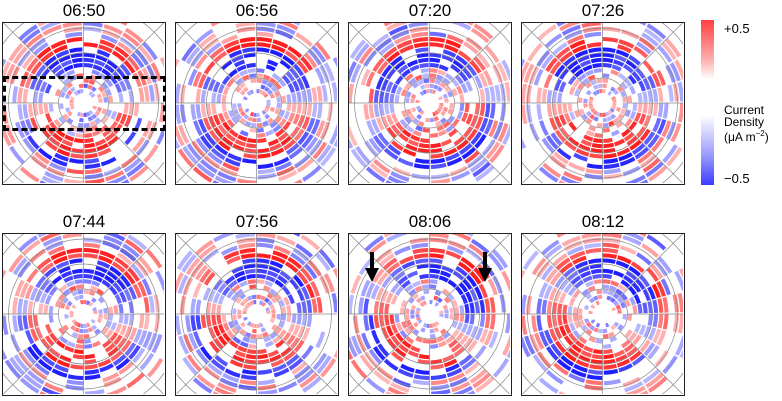  What do you see at coordinates (430, 221) in the screenshot?
I see `panel-title-0806: 08:06` at bounding box center [430, 221].